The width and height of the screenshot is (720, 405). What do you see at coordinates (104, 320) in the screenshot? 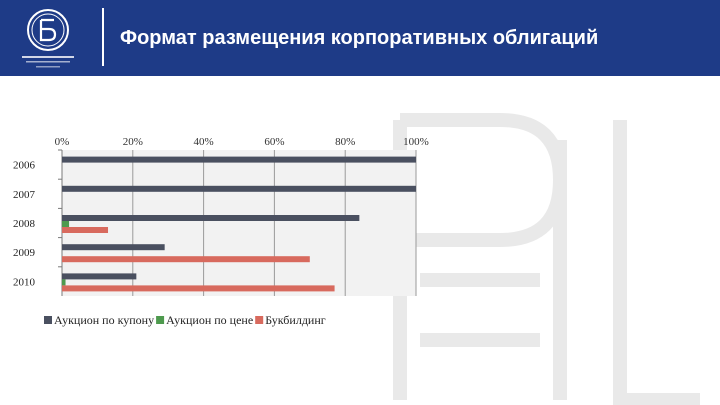
I see `legend-label: Аукцион по купону` at bounding box center [104, 320].